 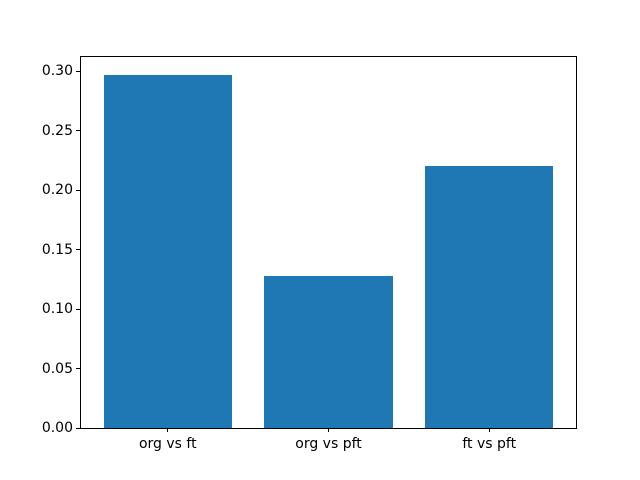 I want to click on y-tick-label: 0.30, so click(x=57, y=71).